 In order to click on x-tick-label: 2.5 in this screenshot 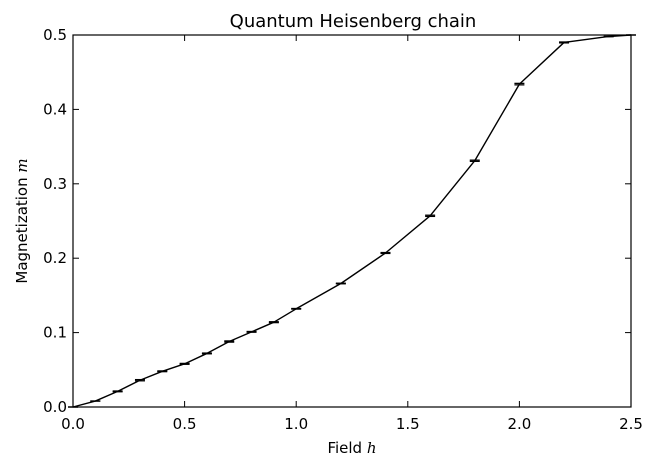, I will do `click(631, 424)`.